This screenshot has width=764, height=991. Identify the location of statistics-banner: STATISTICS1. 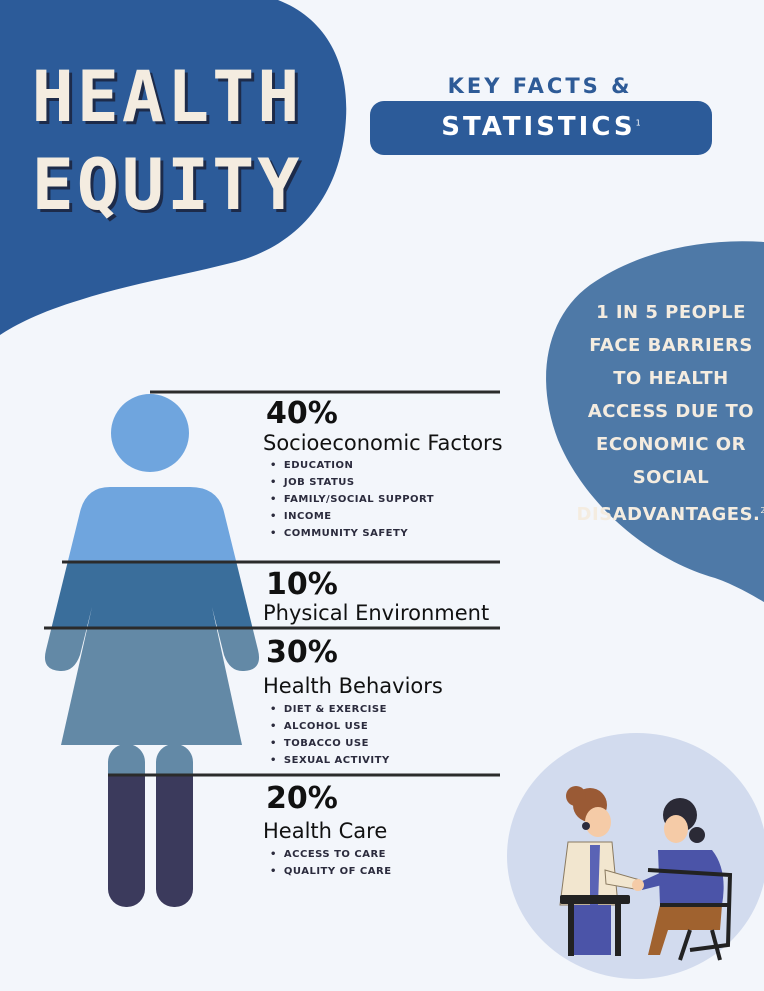
(541, 128).